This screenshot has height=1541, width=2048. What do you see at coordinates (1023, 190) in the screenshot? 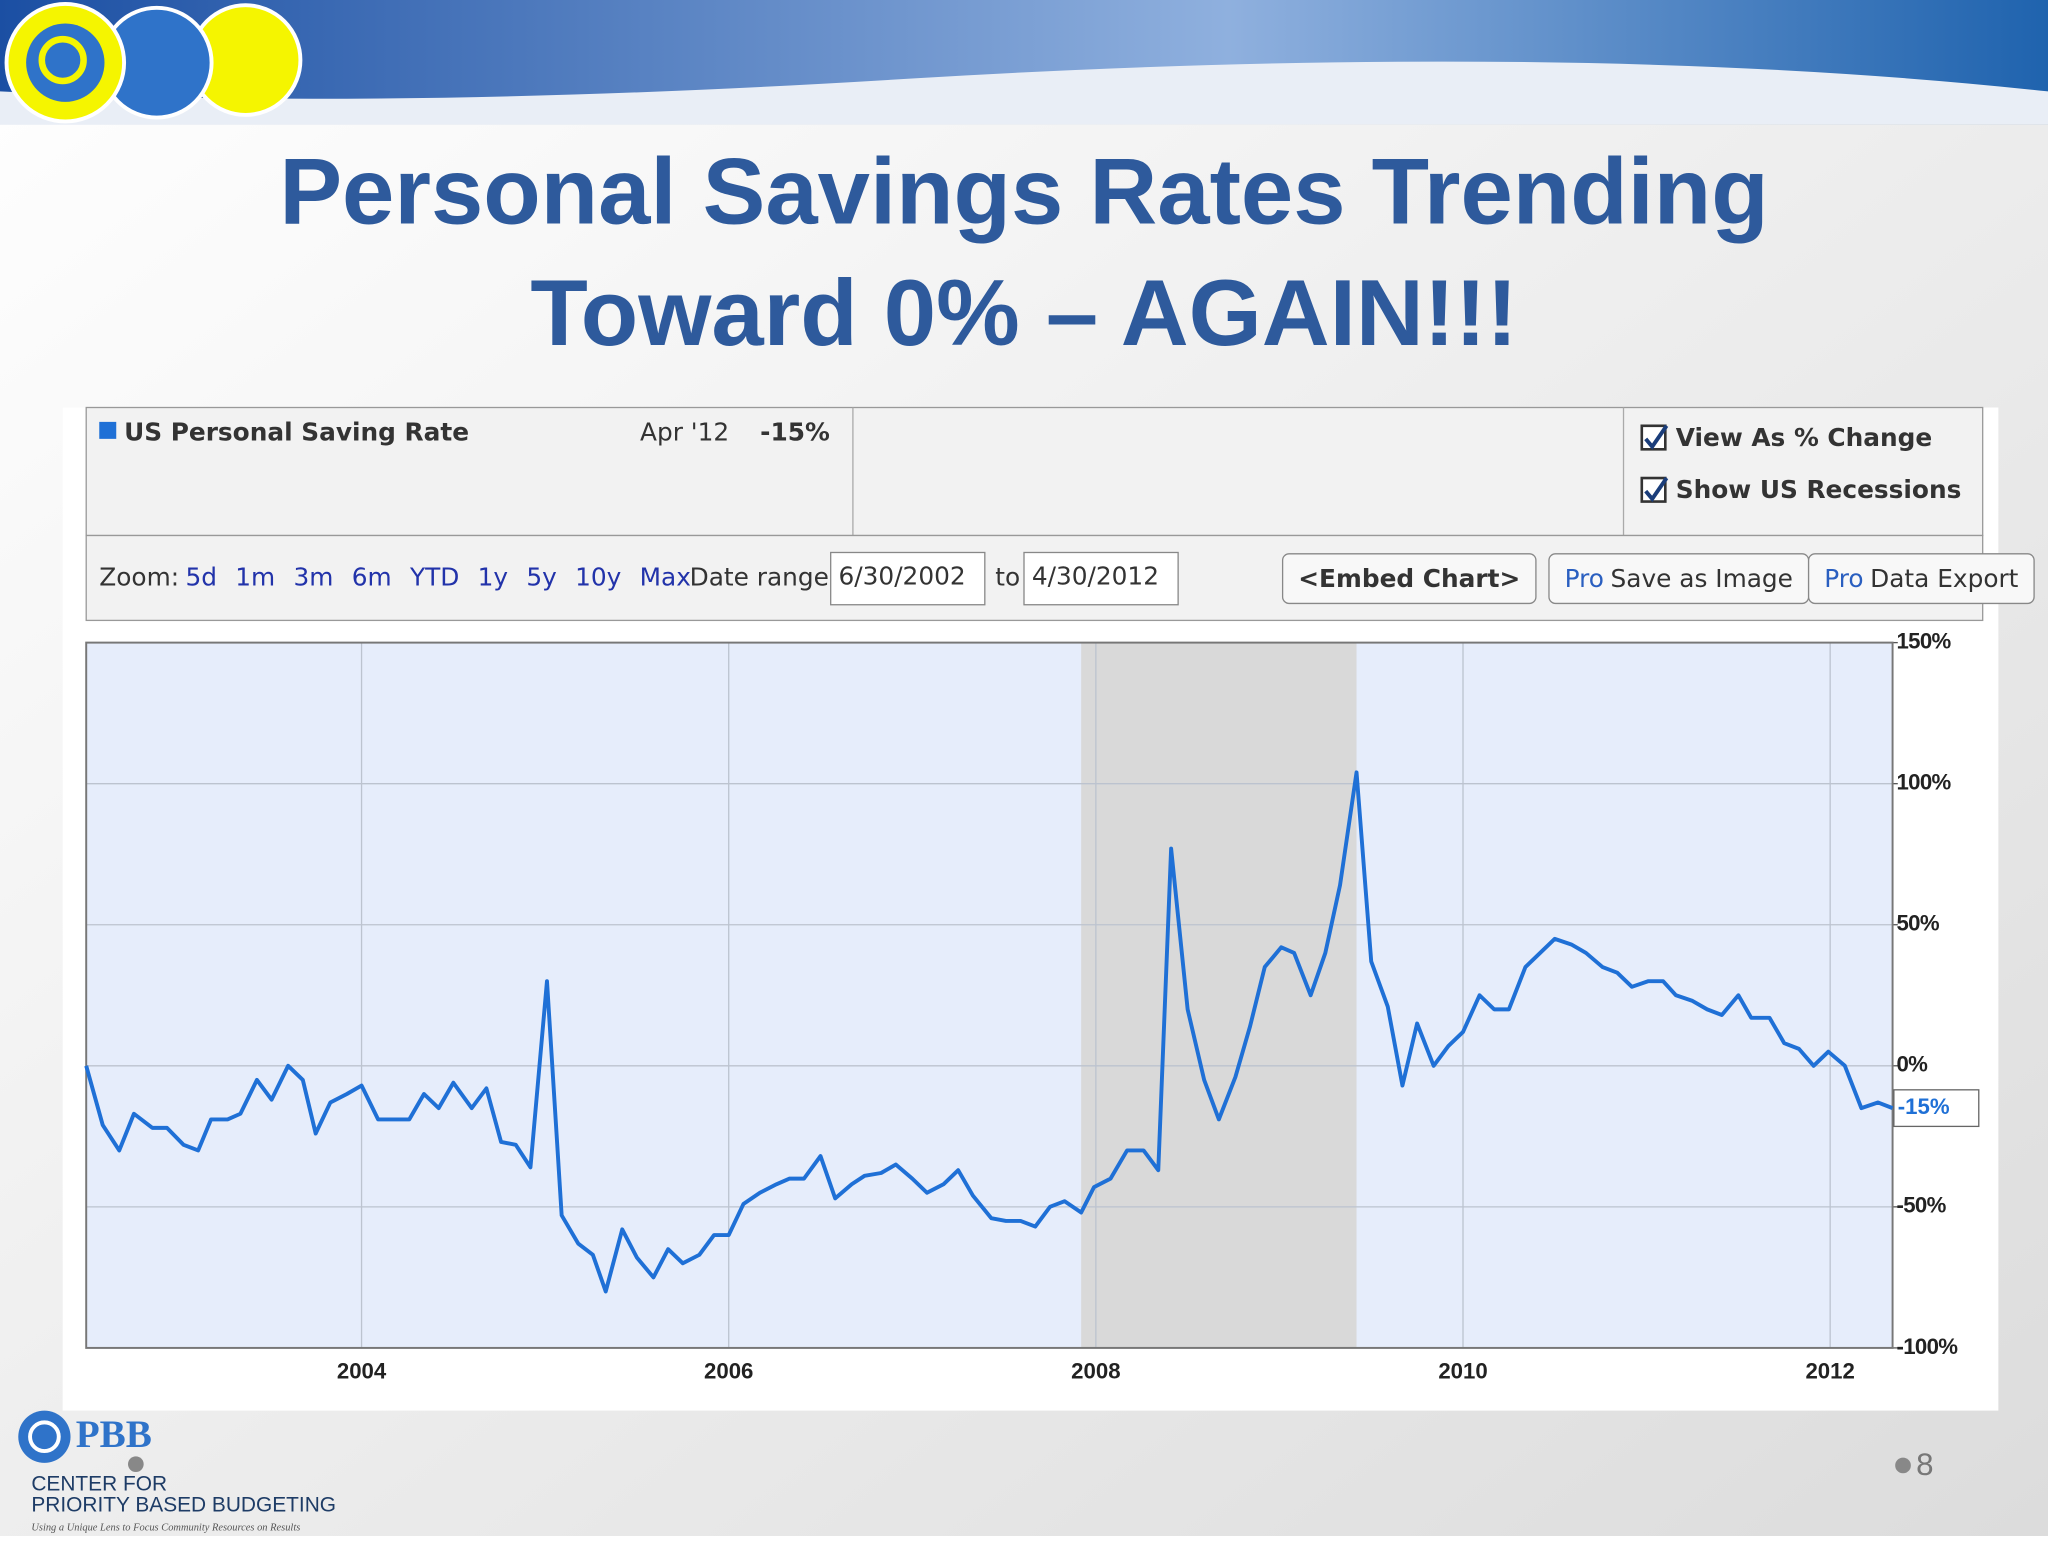
I see `title-line: Personal Savings Rates Trending` at bounding box center [1023, 190].